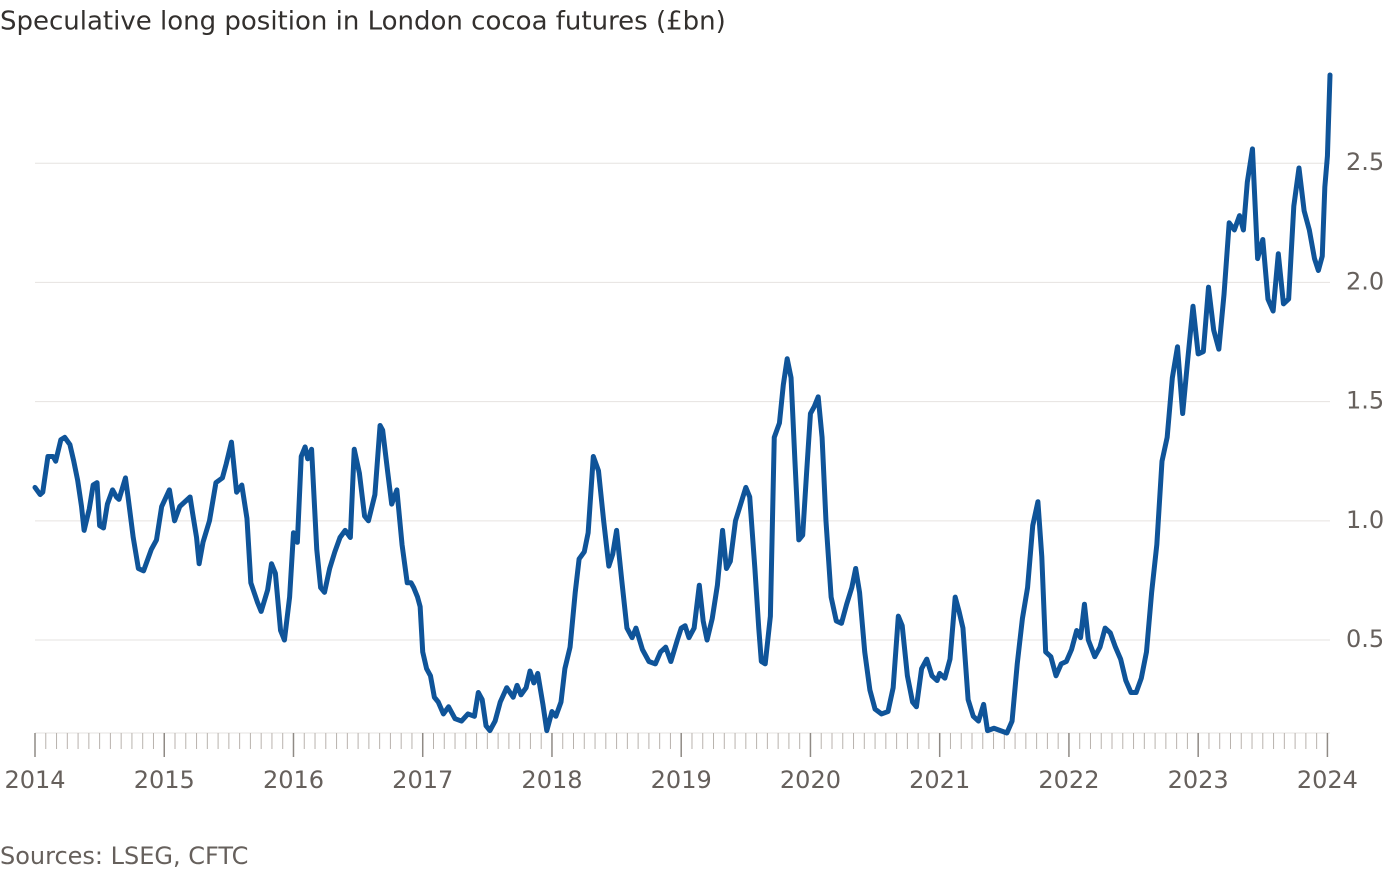 This screenshot has height=874, width=1400. Describe the element at coordinates (1365, 520) in the screenshot. I see `y-tick-label: 1.0` at that location.